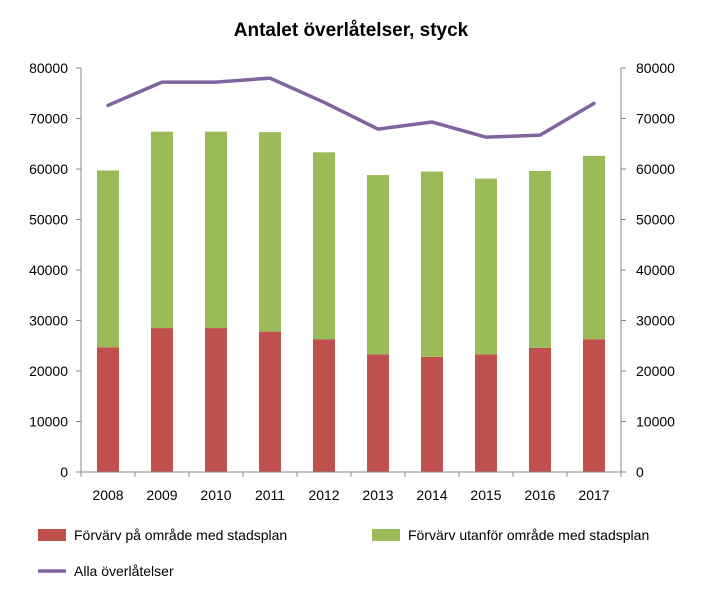  What do you see at coordinates (655, 119) in the screenshot?
I see `y2-tick-label: 70000` at bounding box center [655, 119].